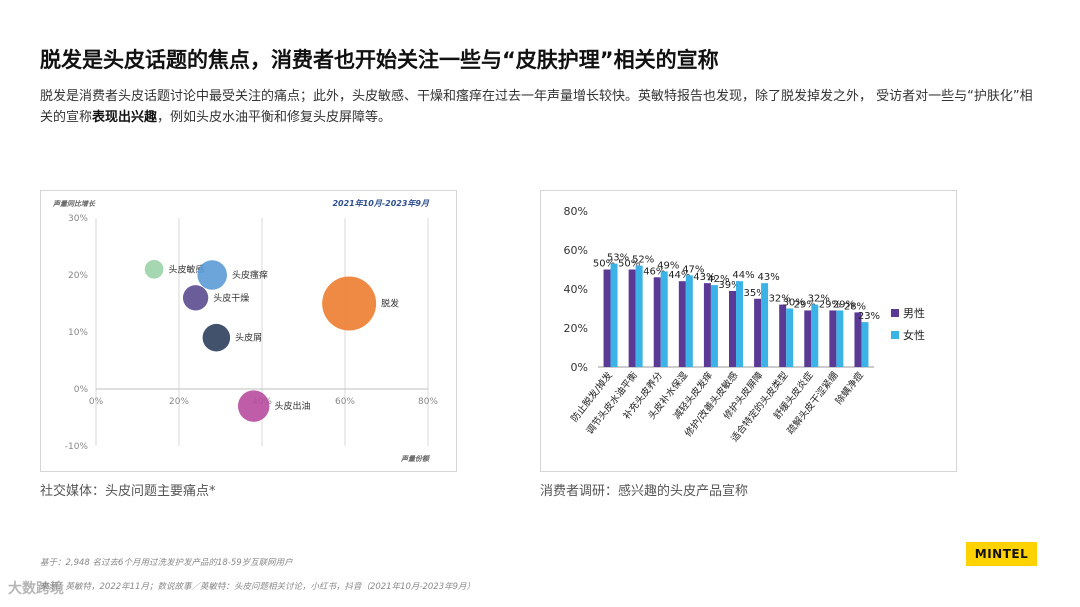 The width and height of the screenshot is (1080, 607). Describe the element at coordinates (128, 491) in the screenshot. I see `caption-social-media: 社交媒体：头皮问题主要痛点*` at that location.